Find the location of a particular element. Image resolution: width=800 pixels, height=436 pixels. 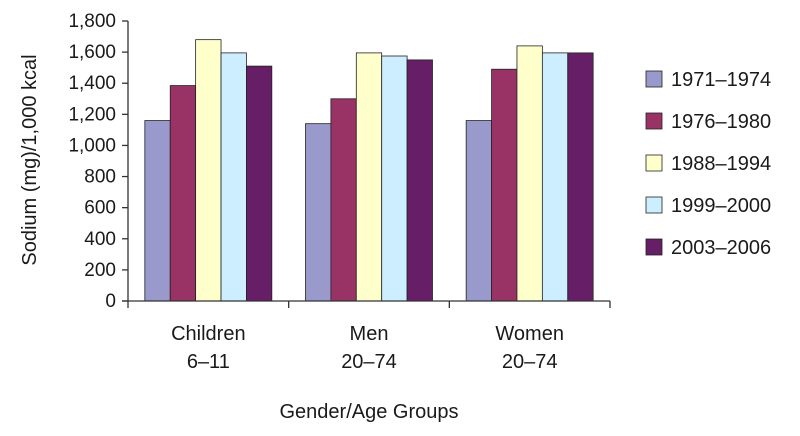

legend-label: 2003–2006 is located at coordinates (721, 248).